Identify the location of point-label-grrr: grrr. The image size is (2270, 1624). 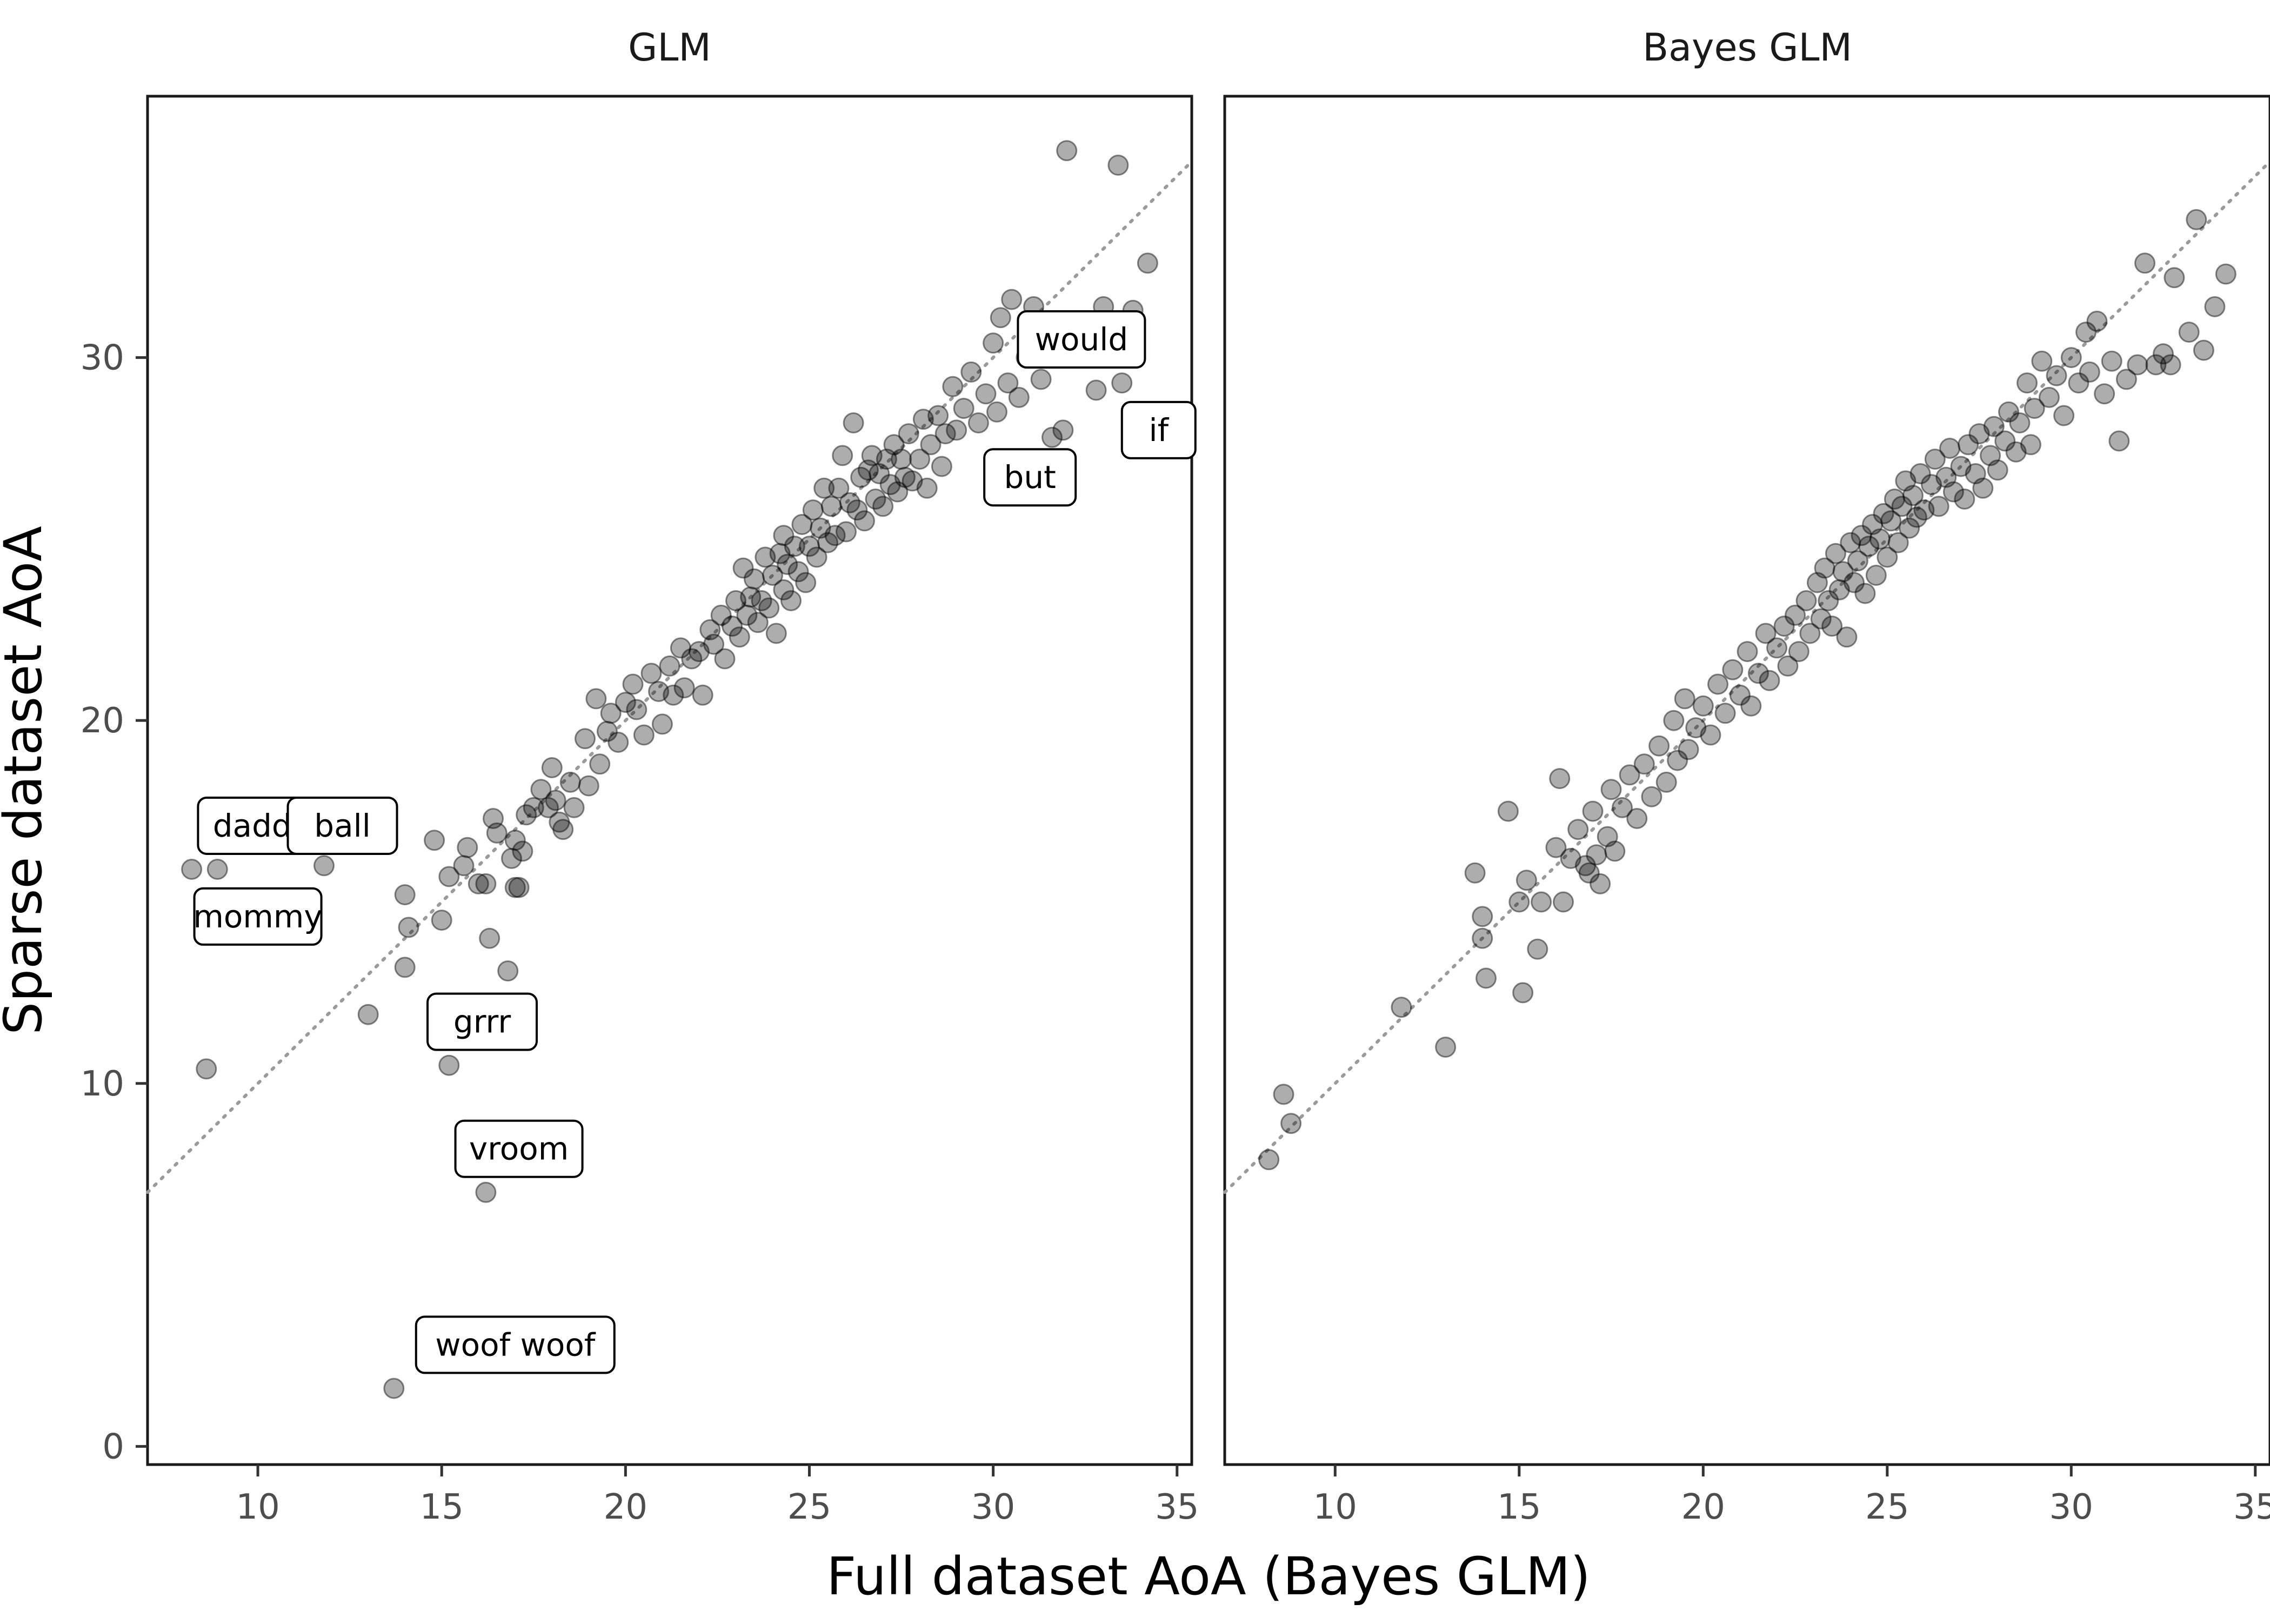
(482, 1021).